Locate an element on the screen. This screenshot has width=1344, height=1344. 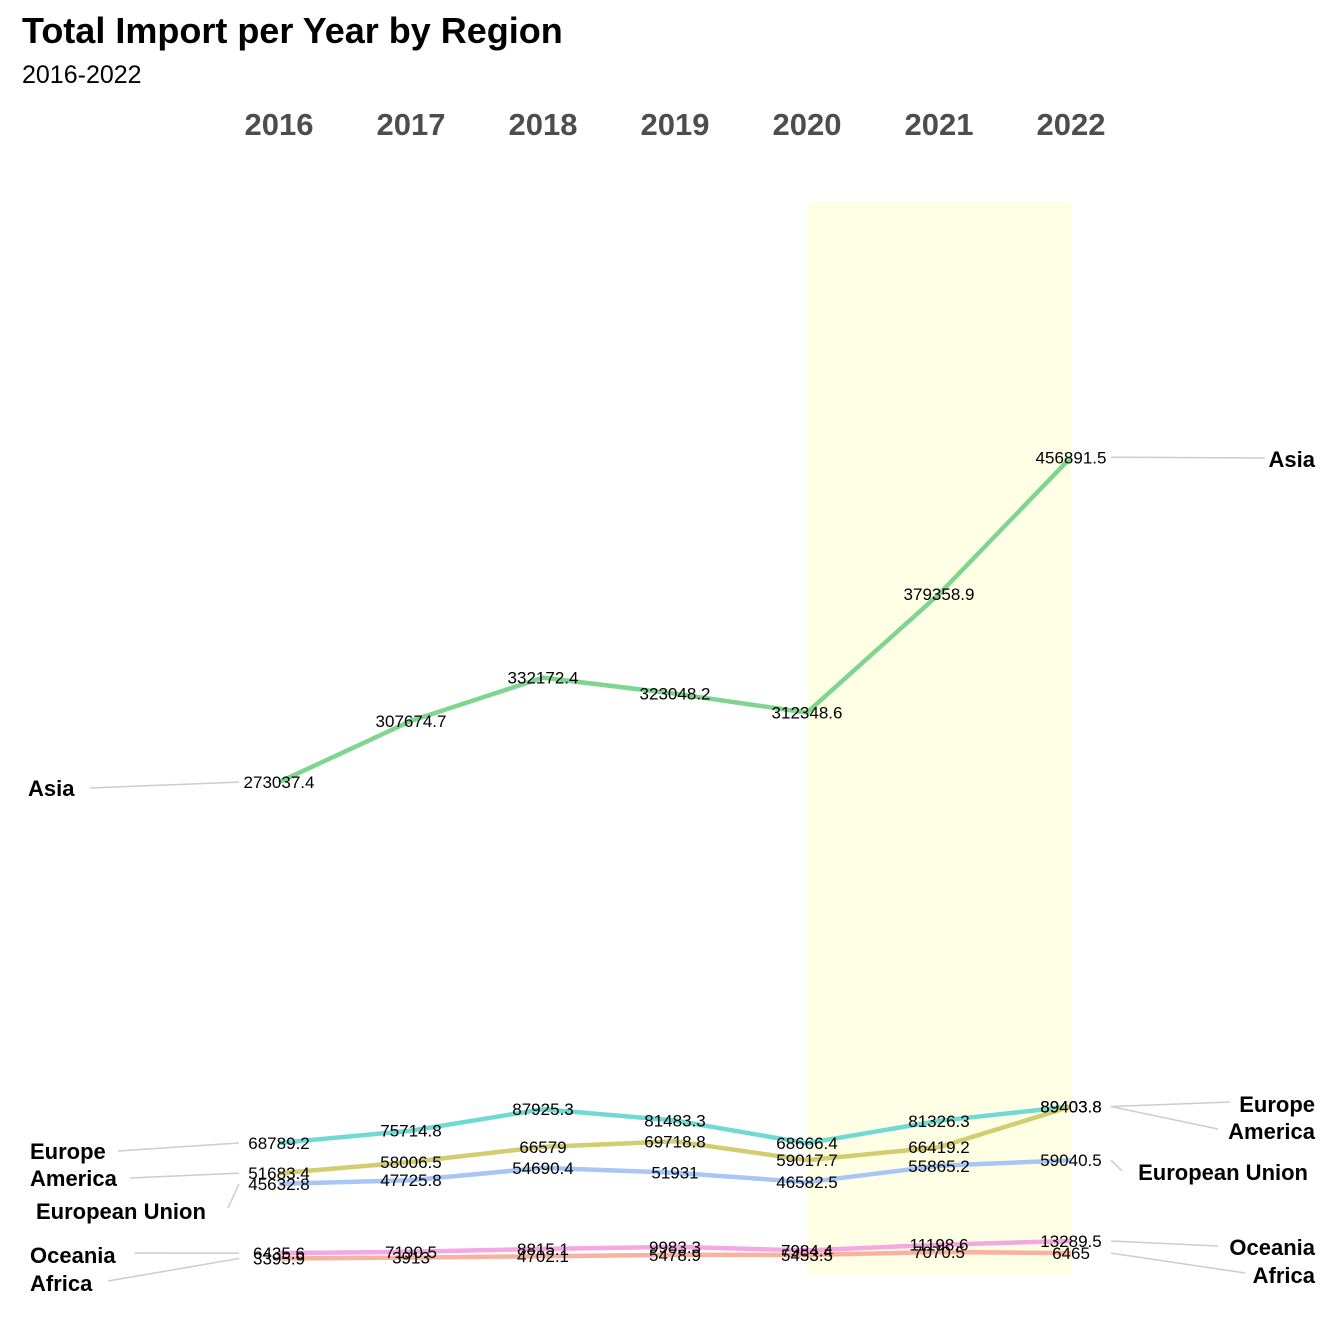
left-connector-asia is located at coordinates (164, 785).